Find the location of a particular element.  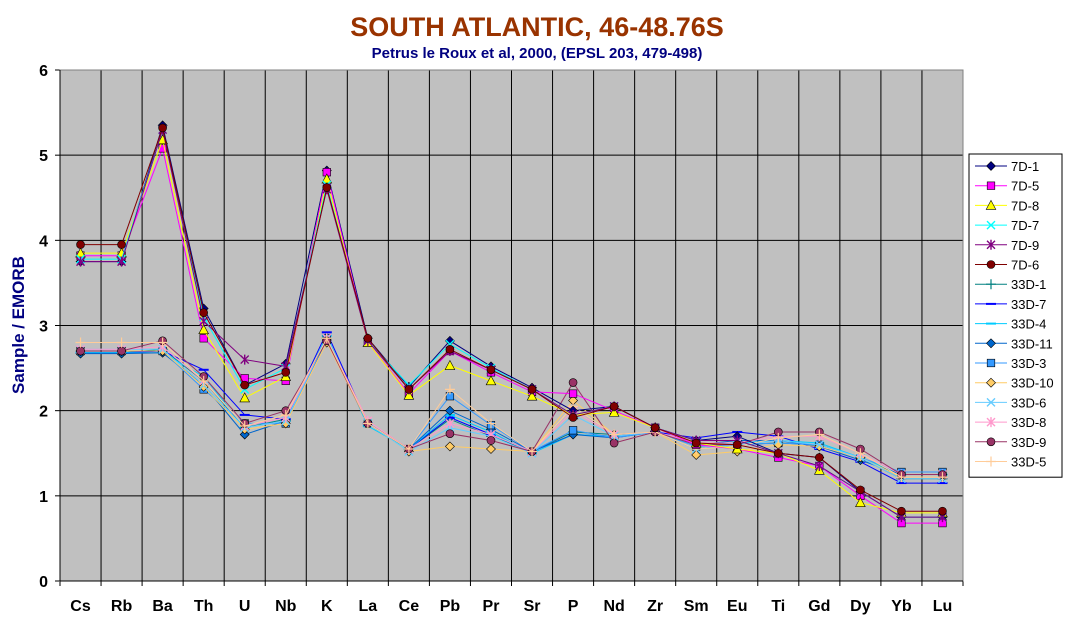

legend-item: 33D-6 is located at coordinates (1010, 402).